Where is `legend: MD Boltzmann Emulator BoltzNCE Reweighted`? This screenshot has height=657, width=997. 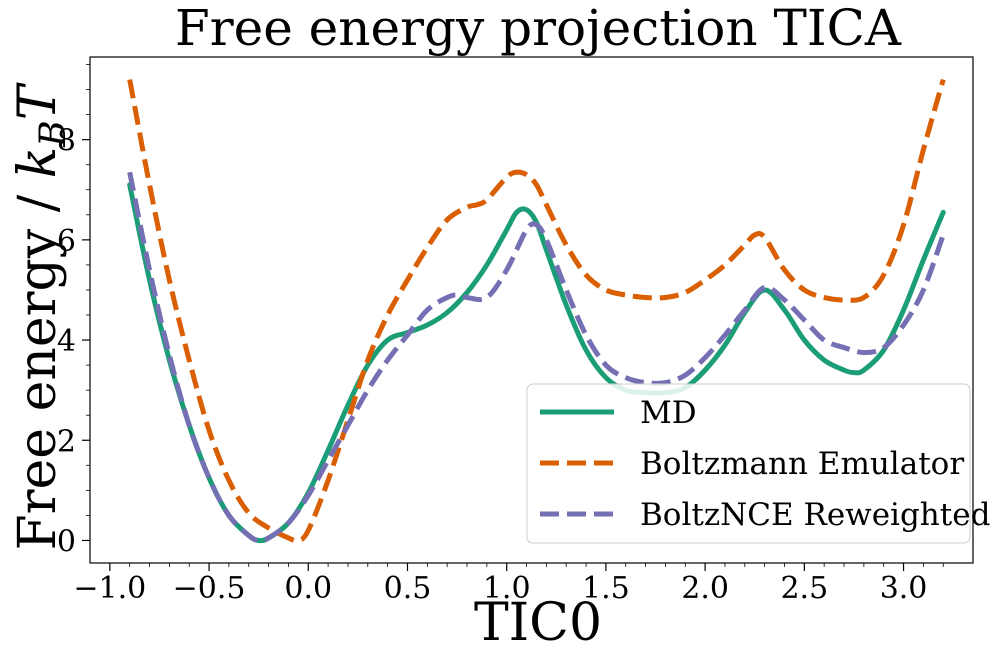
legend: MD Boltzmann Emulator BoltzNCE Reweighted is located at coordinates (758, 463).